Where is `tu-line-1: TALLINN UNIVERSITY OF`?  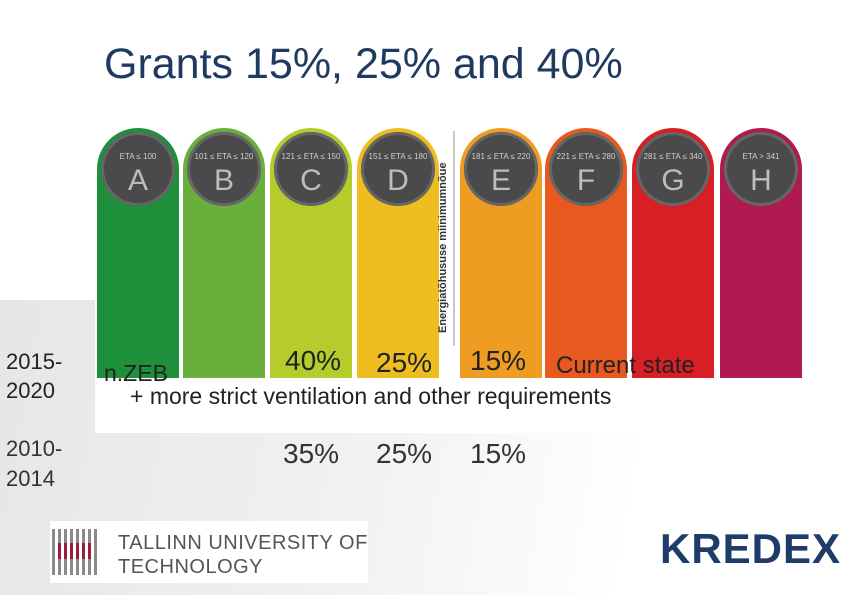 tu-line-1: TALLINN UNIVERSITY OF is located at coordinates (243, 543).